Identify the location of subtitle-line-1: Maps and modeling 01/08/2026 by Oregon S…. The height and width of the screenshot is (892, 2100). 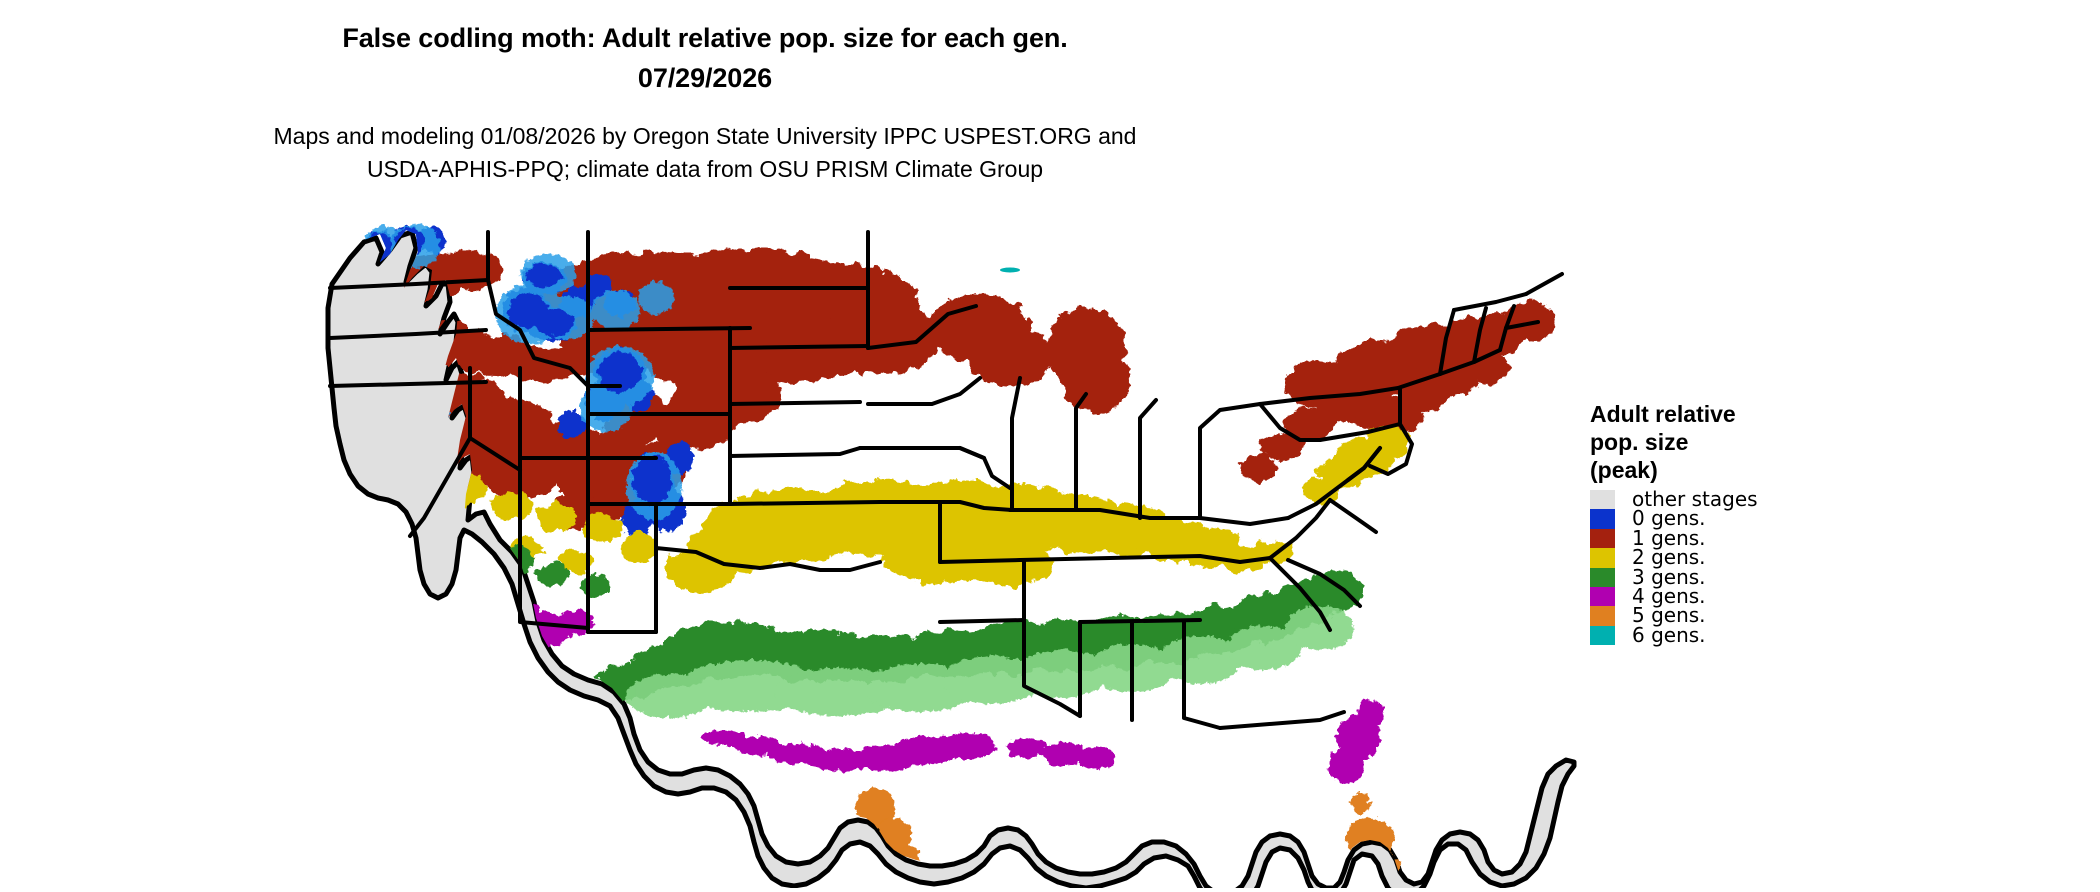
(705, 136).